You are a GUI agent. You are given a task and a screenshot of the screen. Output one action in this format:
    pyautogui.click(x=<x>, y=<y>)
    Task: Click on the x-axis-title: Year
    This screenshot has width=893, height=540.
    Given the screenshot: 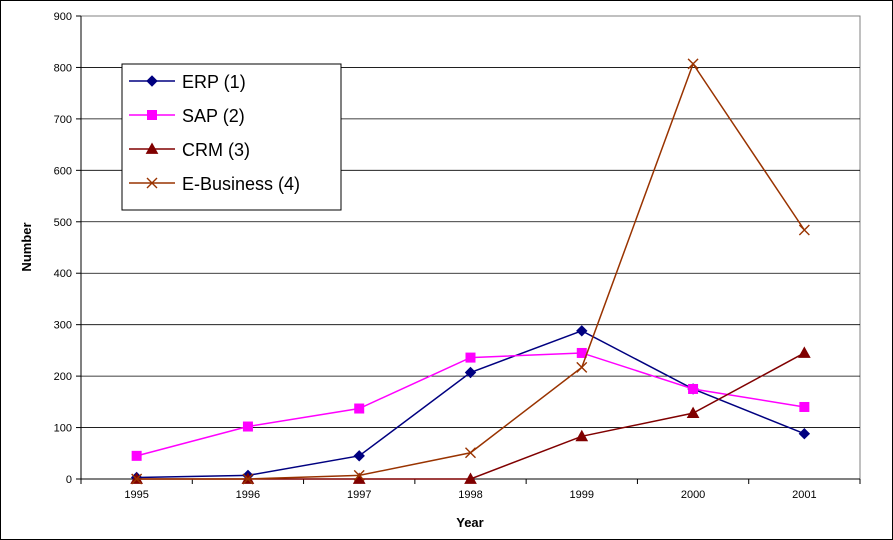 What is the action you would take?
    pyautogui.click(x=469, y=522)
    